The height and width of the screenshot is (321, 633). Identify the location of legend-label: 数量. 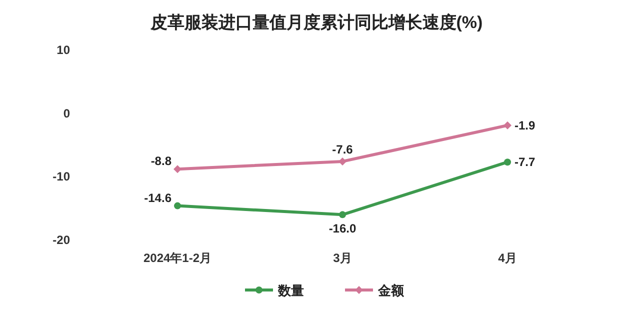
(290, 290).